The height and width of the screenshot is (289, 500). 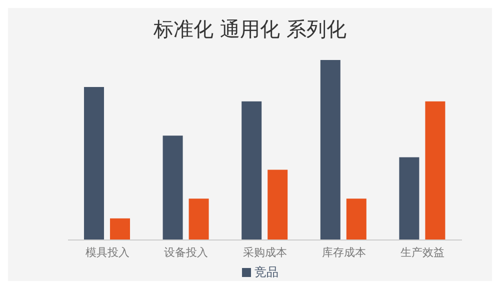 What do you see at coordinates (107, 252) in the screenshot?
I see `x-tick-label: 模具投入` at bounding box center [107, 252].